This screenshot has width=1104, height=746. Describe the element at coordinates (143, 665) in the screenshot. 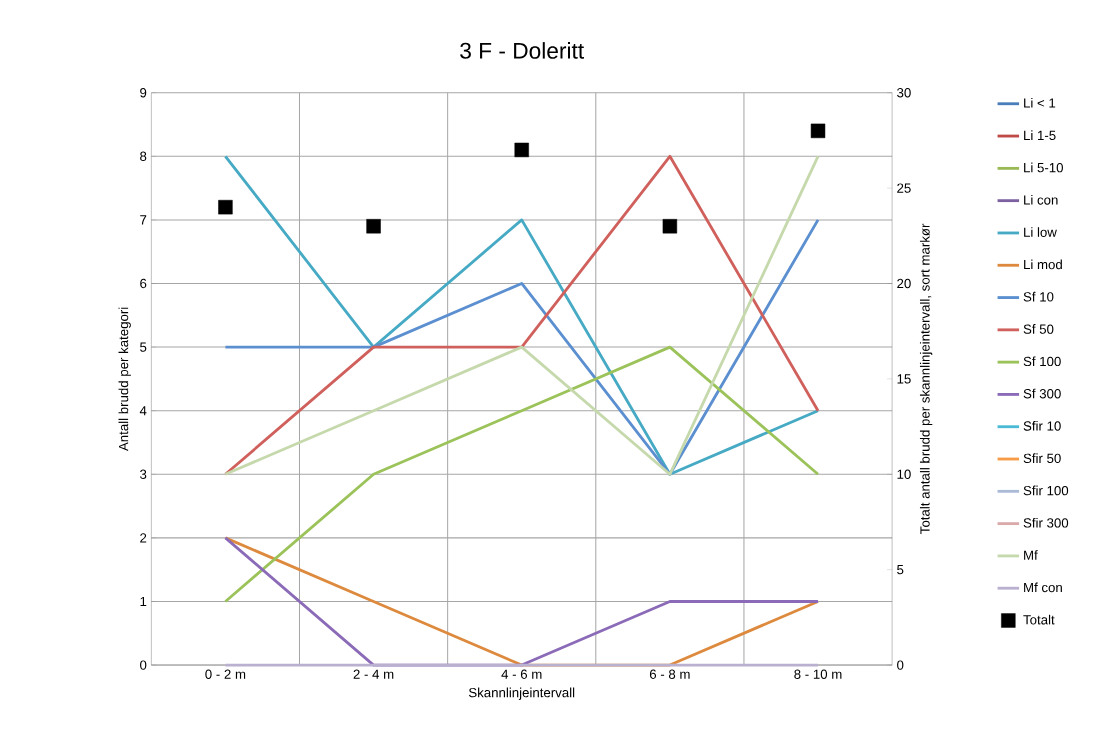

I see `y-tick-label: 0` at that location.